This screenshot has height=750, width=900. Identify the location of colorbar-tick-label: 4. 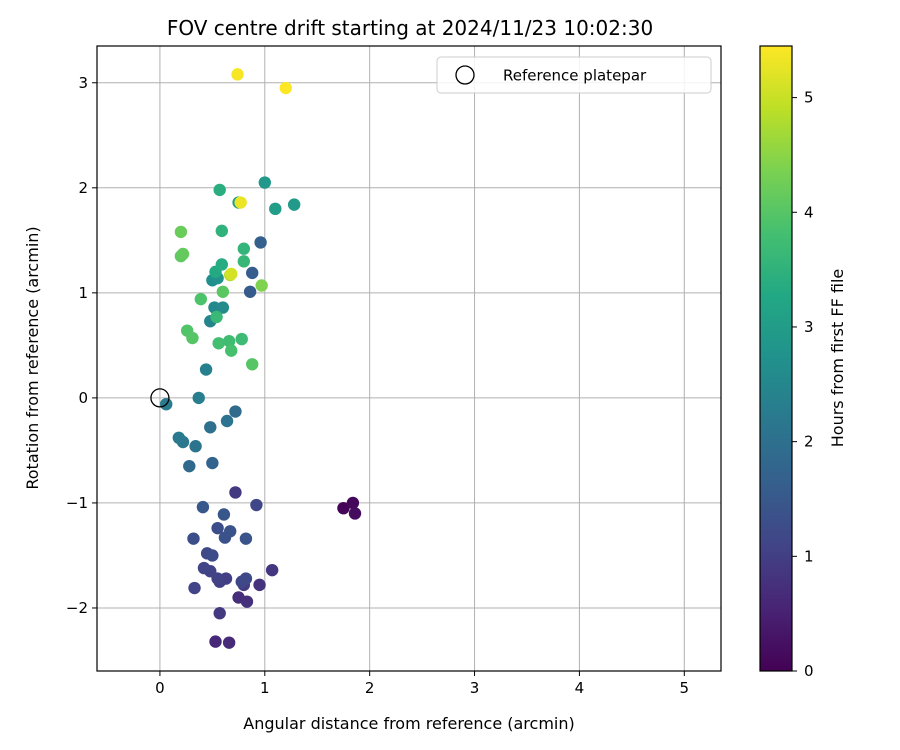
(809, 212).